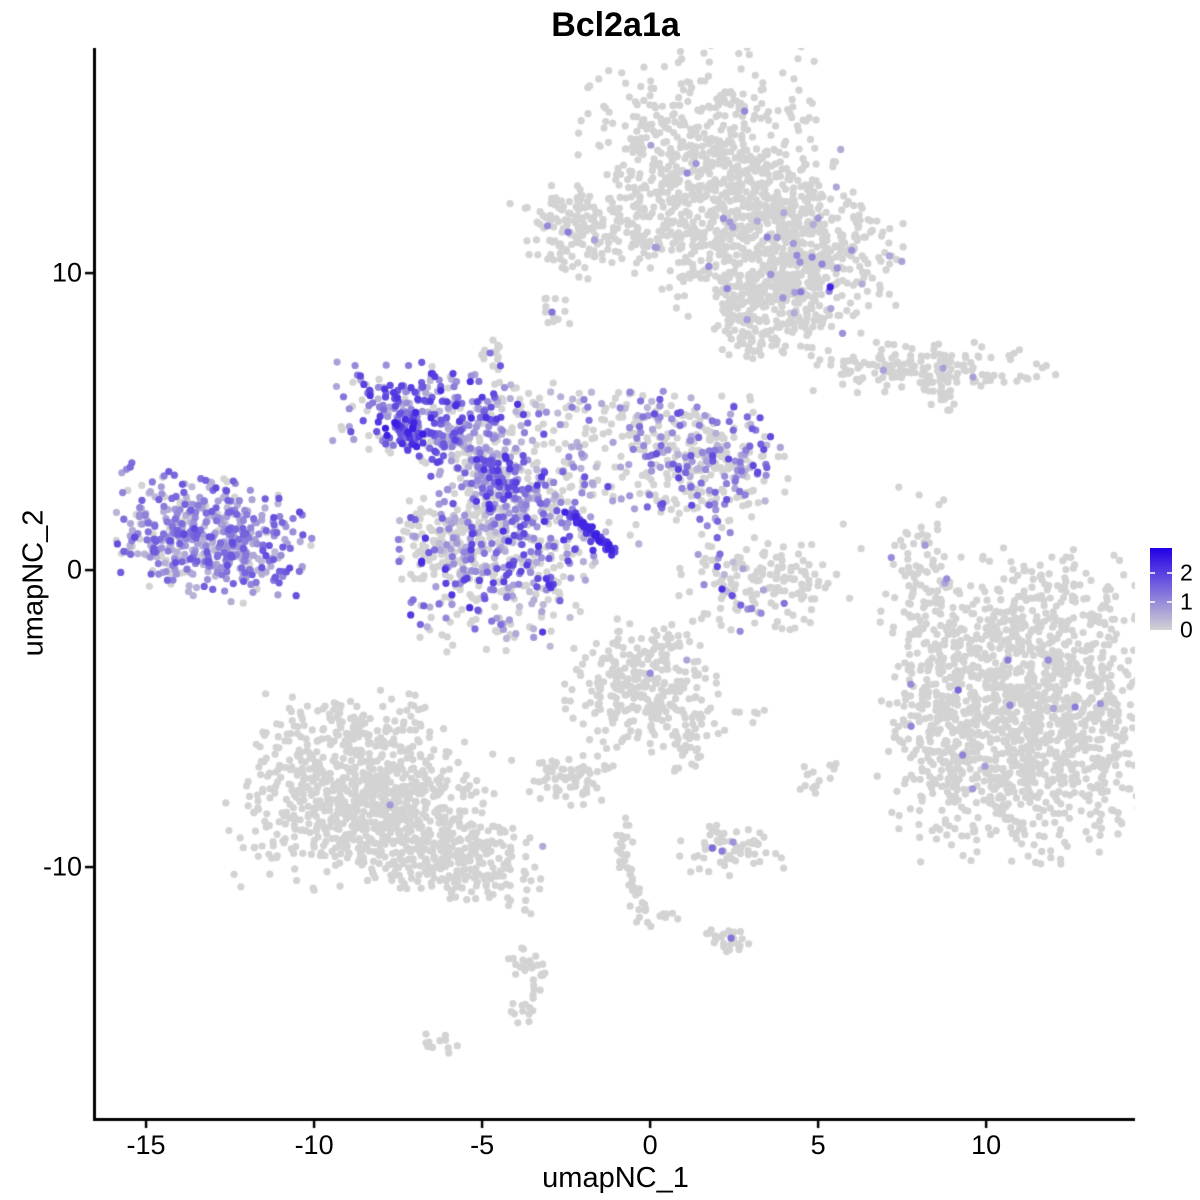  I want to click on y-tick-label: -10, so click(62, 866).